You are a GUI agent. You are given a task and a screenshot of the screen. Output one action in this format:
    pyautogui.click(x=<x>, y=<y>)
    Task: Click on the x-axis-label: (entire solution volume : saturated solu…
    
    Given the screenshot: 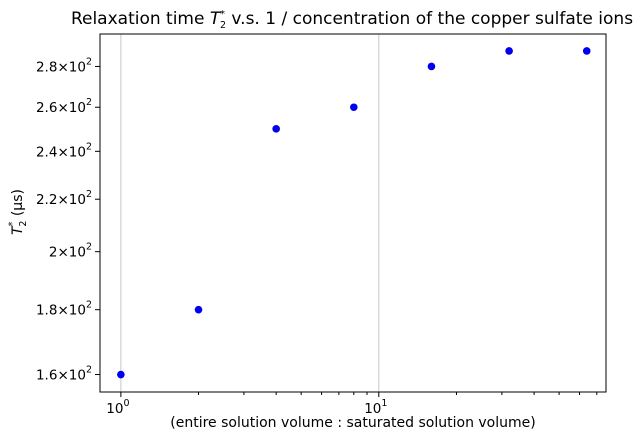 What is the action you would take?
    pyautogui.click(x=352, y=423)
    